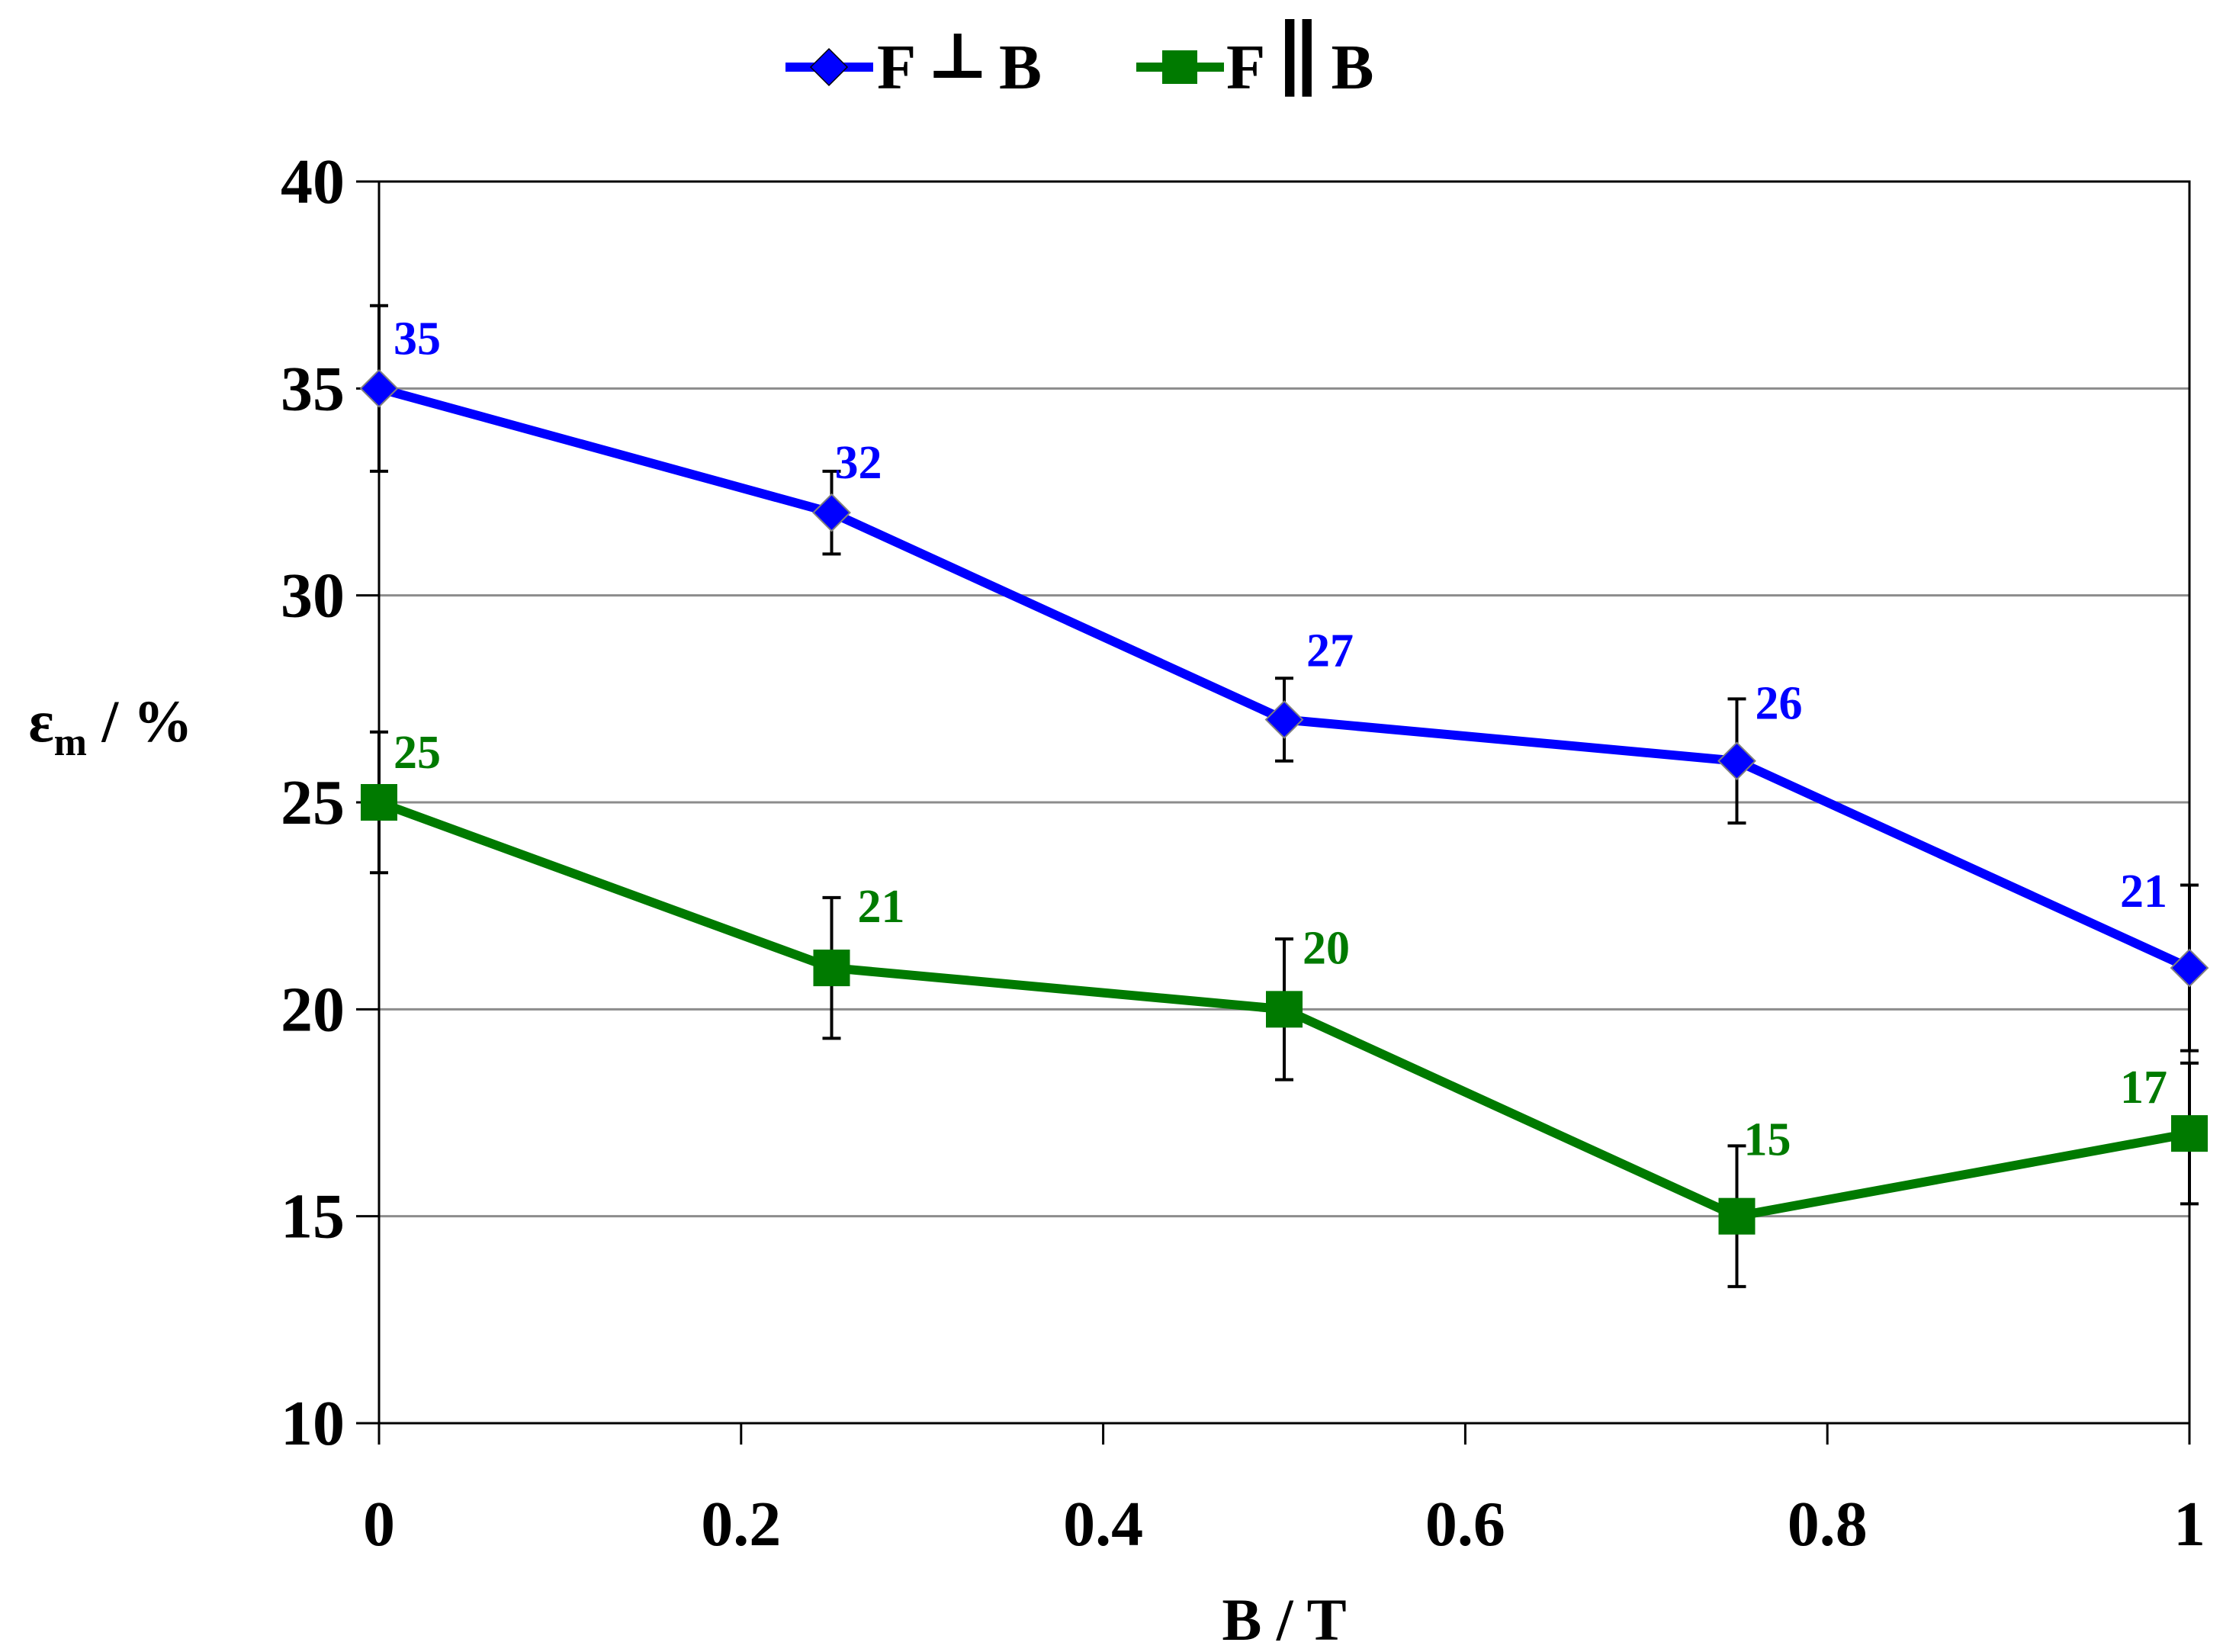  What do you see at coordinates (829, 67) in the screenshot?
I see `legend-marker-diamond-icon` at bounding box center [829, 67].